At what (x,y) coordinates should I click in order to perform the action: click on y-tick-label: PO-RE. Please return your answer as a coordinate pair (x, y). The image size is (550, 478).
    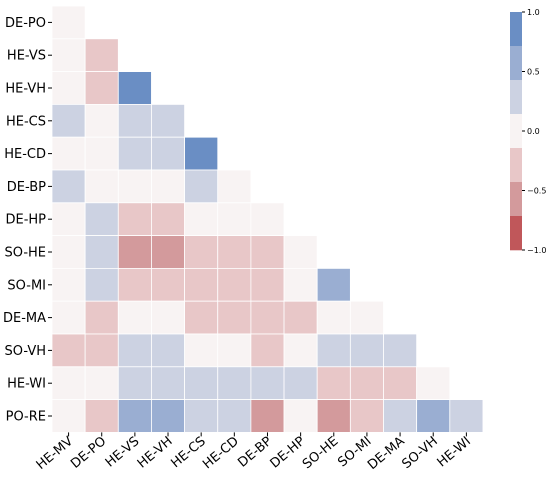
    Looking at the image, I should click on (26, 417).